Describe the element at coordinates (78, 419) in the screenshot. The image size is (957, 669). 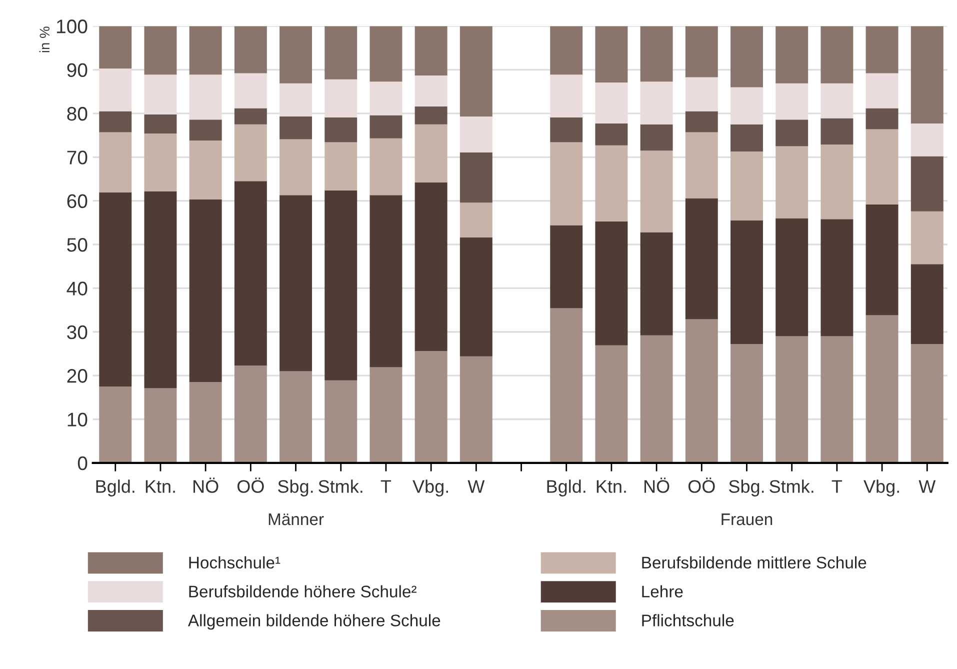
I see `y-tick-label: 10` at that location.